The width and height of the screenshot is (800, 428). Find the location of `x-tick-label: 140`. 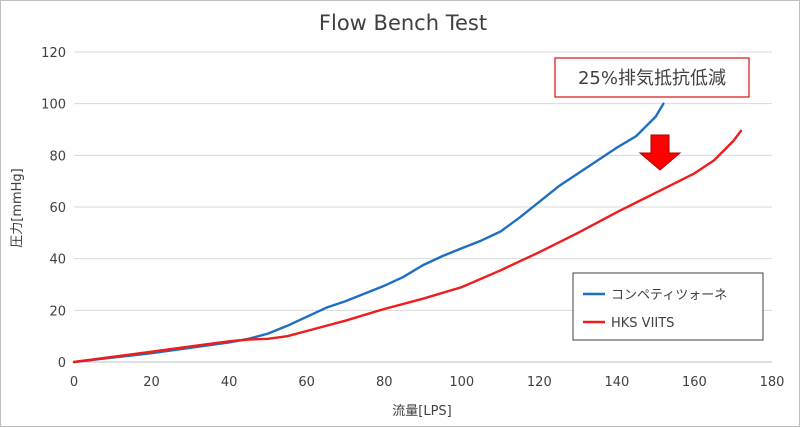

x-tick-label: 140 is located at coordinates (616, 382).